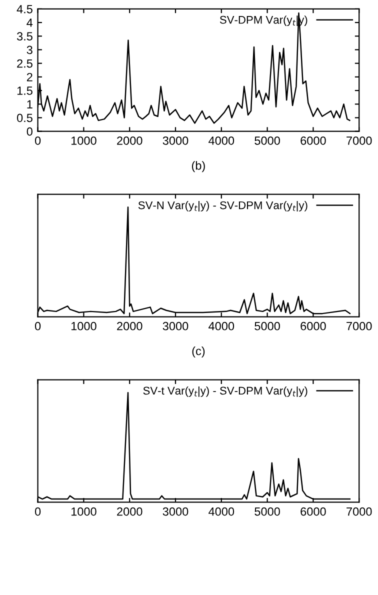  I want to click on y-tick-label: 1, so click(29, 104).